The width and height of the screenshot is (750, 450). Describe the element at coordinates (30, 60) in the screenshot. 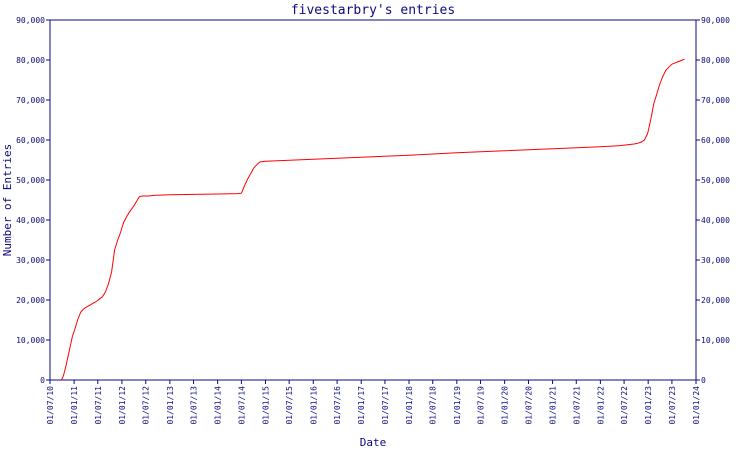

I see `y-tick-label-left: 80,000` at that location.